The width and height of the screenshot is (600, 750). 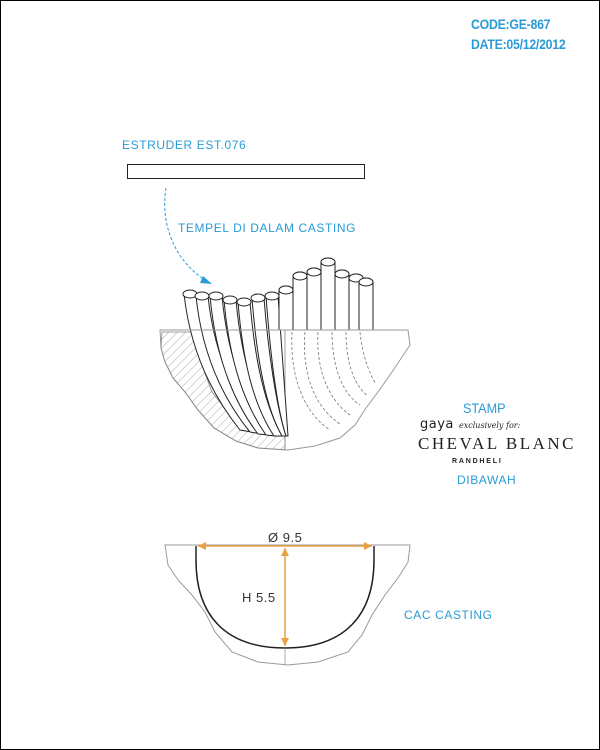 I want to click on cac-casting-label: CAC CASTING, so click(x=448, y=615).